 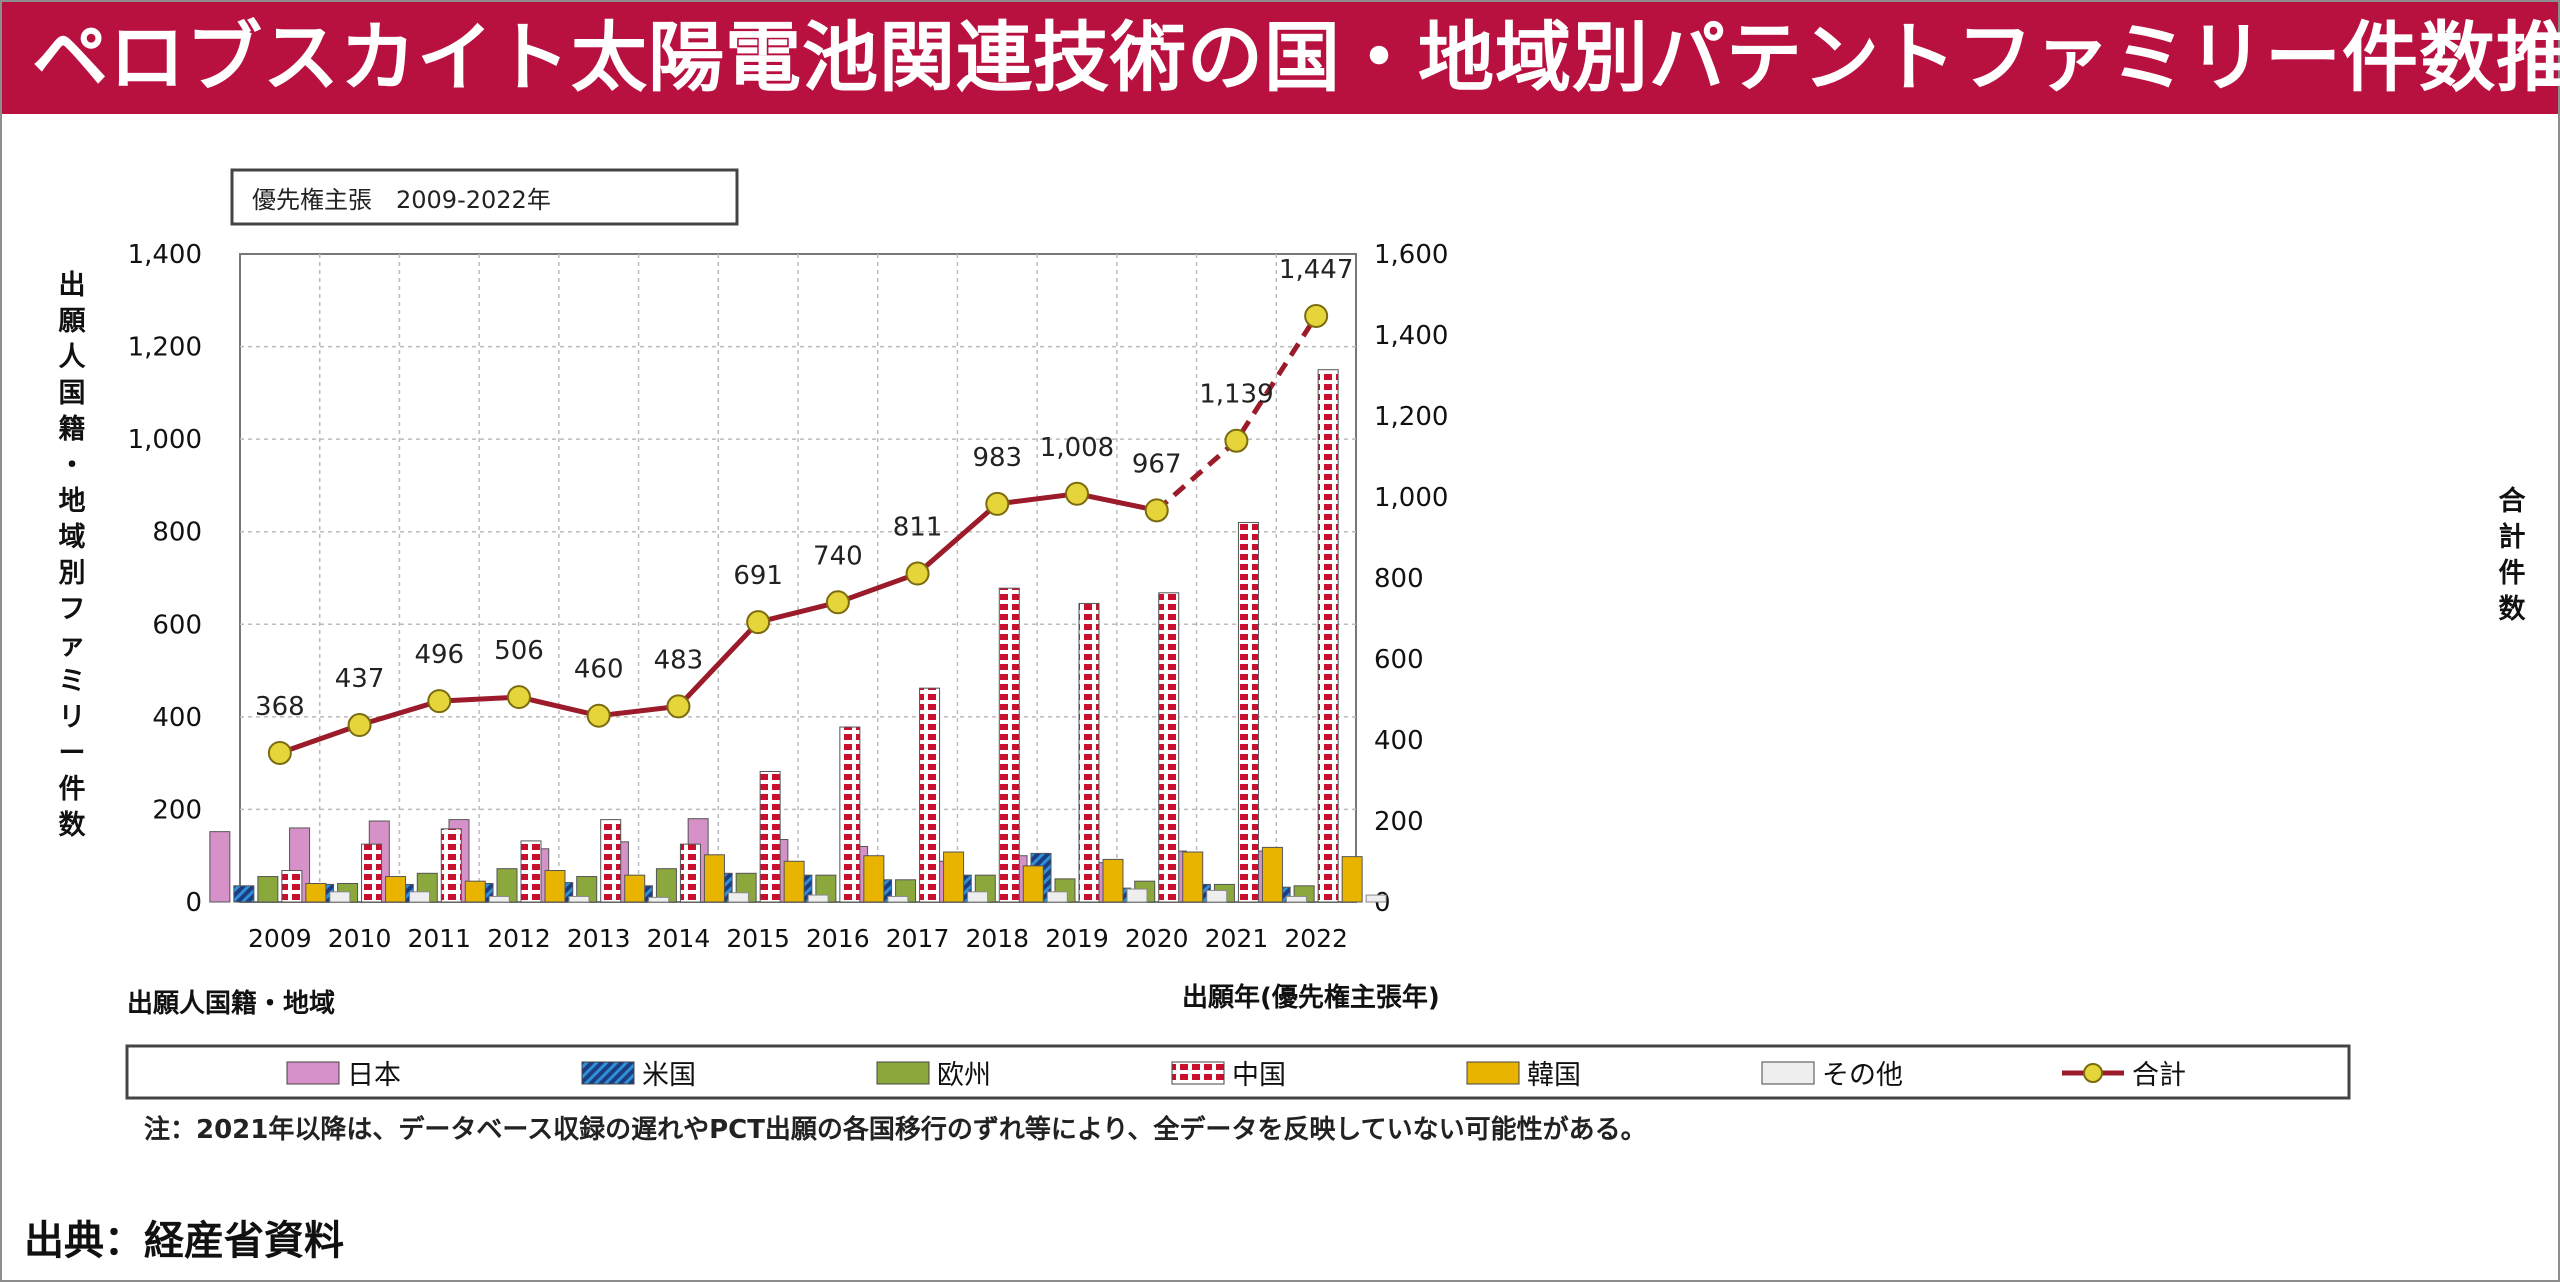 I want to click on left-tick-label: 200, so click(x=177, y=810).